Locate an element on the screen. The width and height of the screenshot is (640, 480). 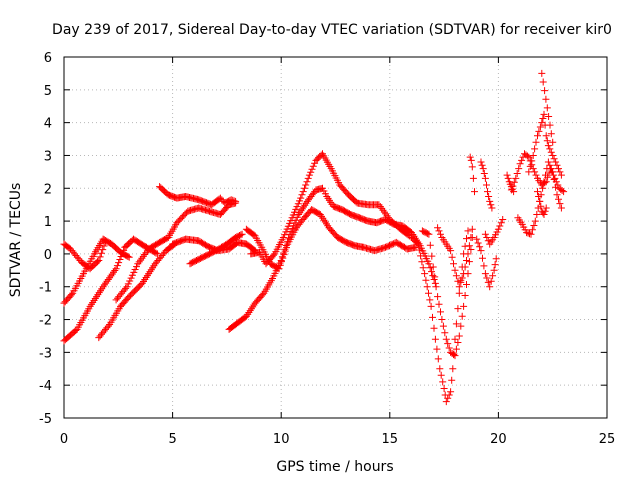
series-pass-o is located at coordinates (472, 174).